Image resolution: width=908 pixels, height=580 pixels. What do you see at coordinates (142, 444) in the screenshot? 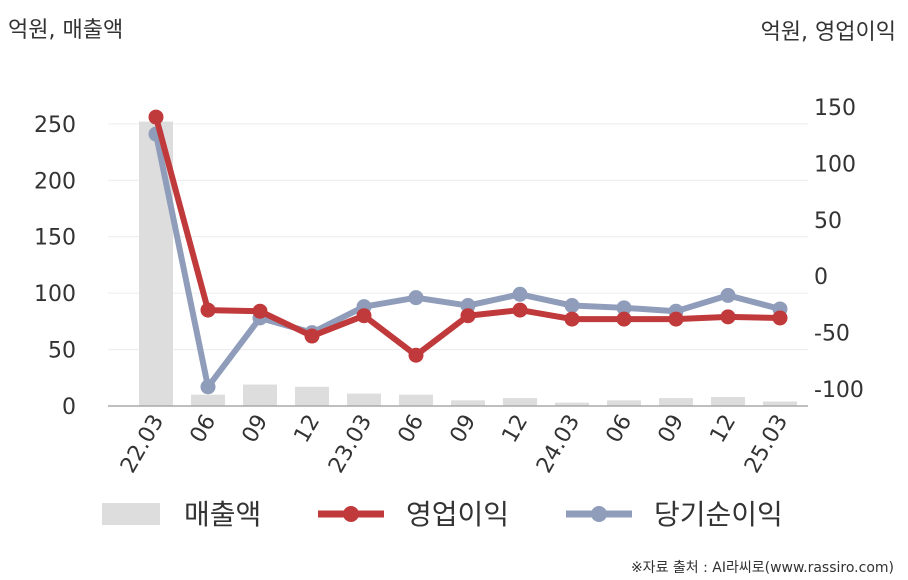
I see `x-tick-label: 22.03` at bounding box center [142, 444].